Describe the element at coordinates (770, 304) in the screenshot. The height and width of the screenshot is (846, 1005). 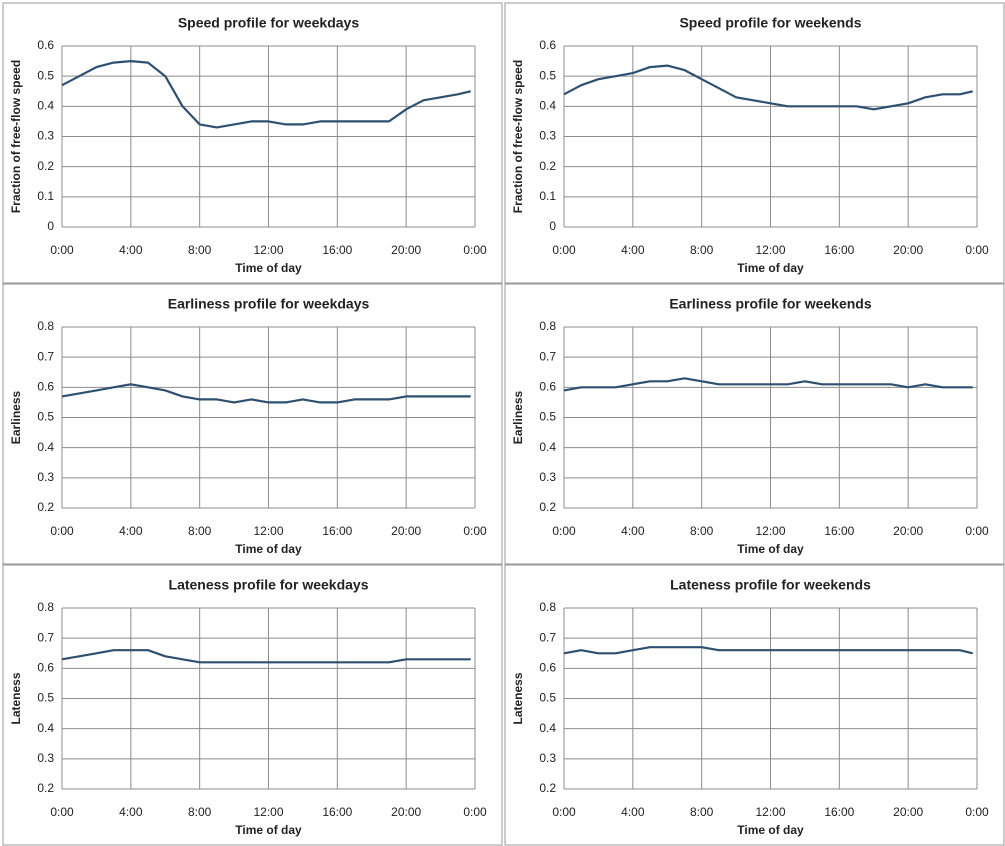
I see `chart-title: Earliness profile for weekends` at that location.